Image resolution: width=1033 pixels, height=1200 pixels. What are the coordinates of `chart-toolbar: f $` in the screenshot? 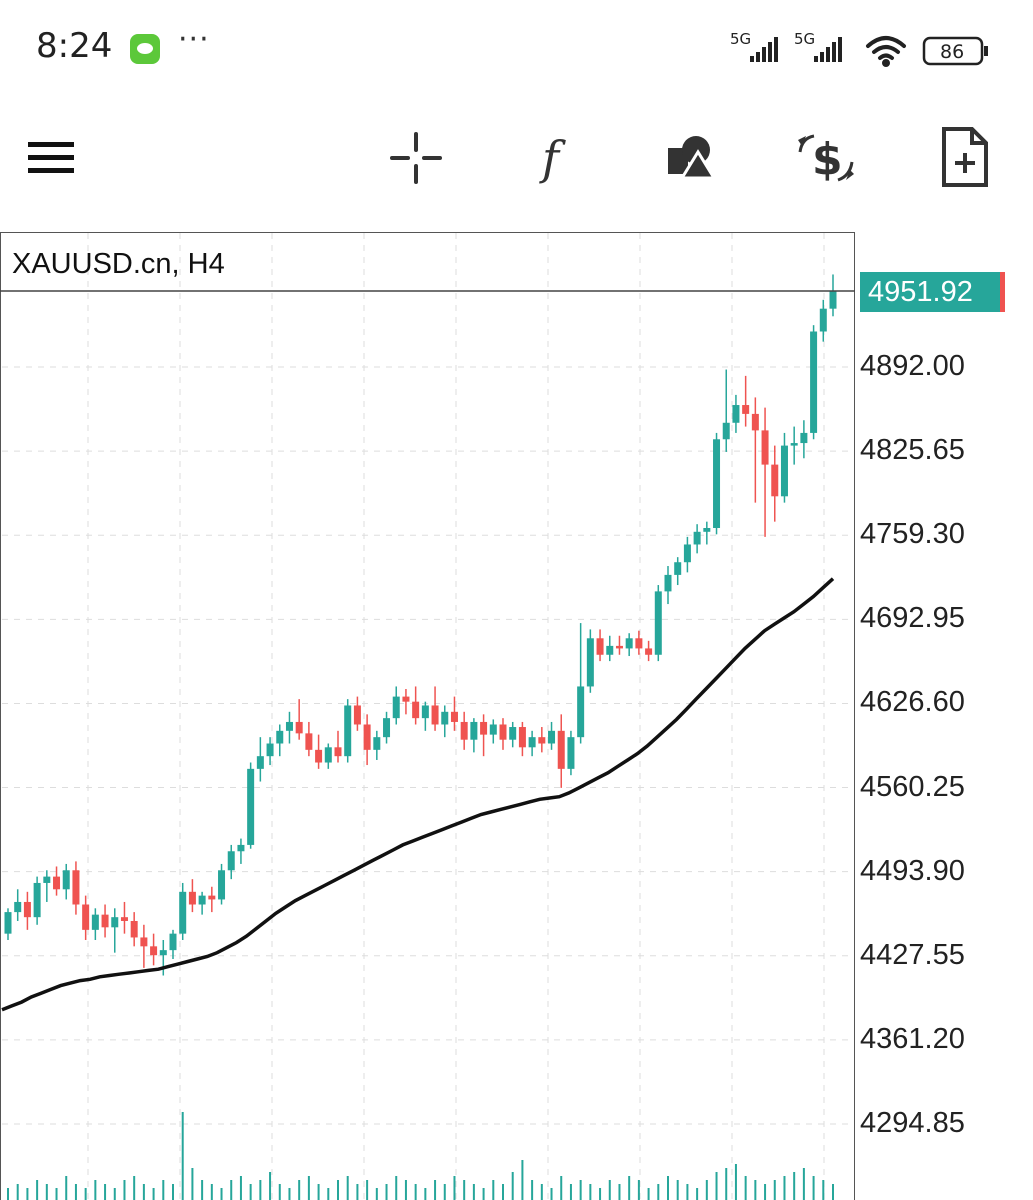 It's located at (516, 158).